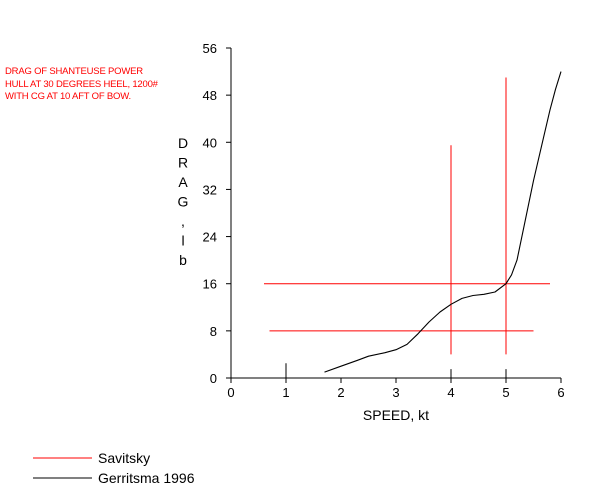  I want to click on y-axis-title-char-3: G, so click(183, 202).